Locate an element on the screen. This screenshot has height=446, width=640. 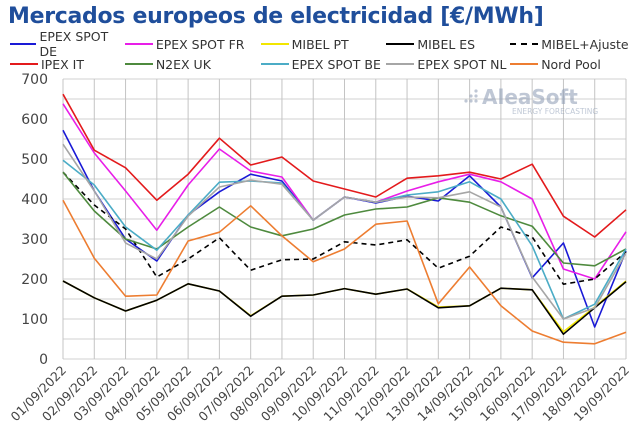
legend-label: MIBEL+Ajuste is located at coordinates (585, 44).